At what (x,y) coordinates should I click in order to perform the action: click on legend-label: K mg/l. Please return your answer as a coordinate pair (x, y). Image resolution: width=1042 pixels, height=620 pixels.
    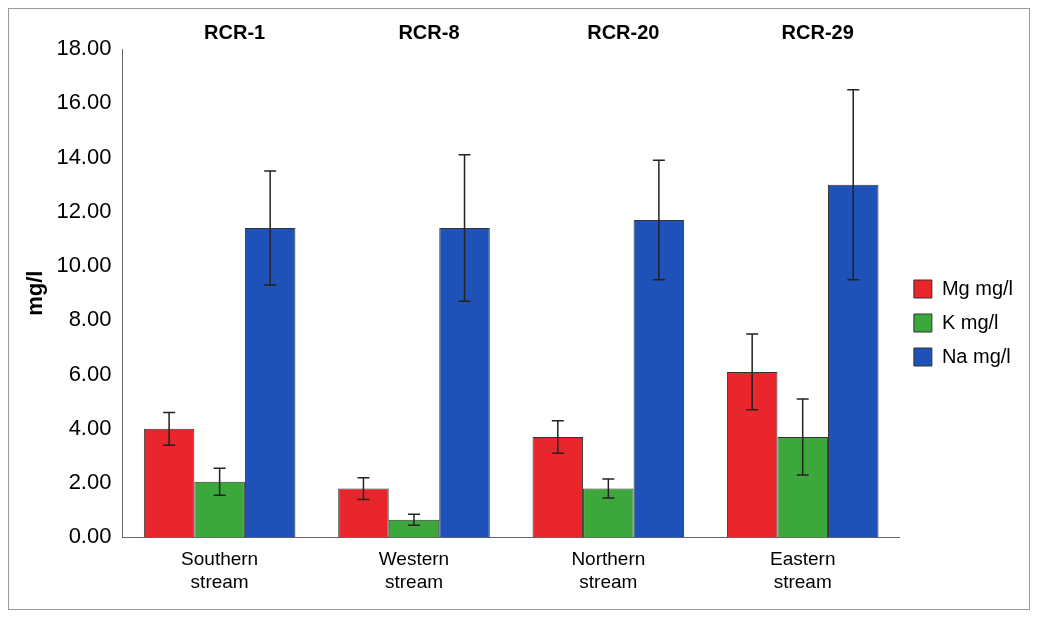
    Looking at the image, I should click on (970, 321).